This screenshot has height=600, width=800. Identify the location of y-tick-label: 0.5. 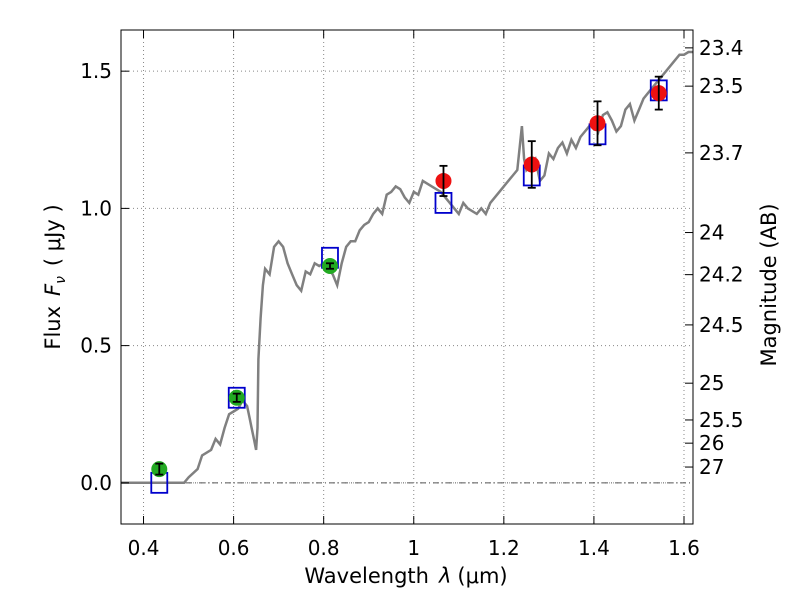
(96, 346).